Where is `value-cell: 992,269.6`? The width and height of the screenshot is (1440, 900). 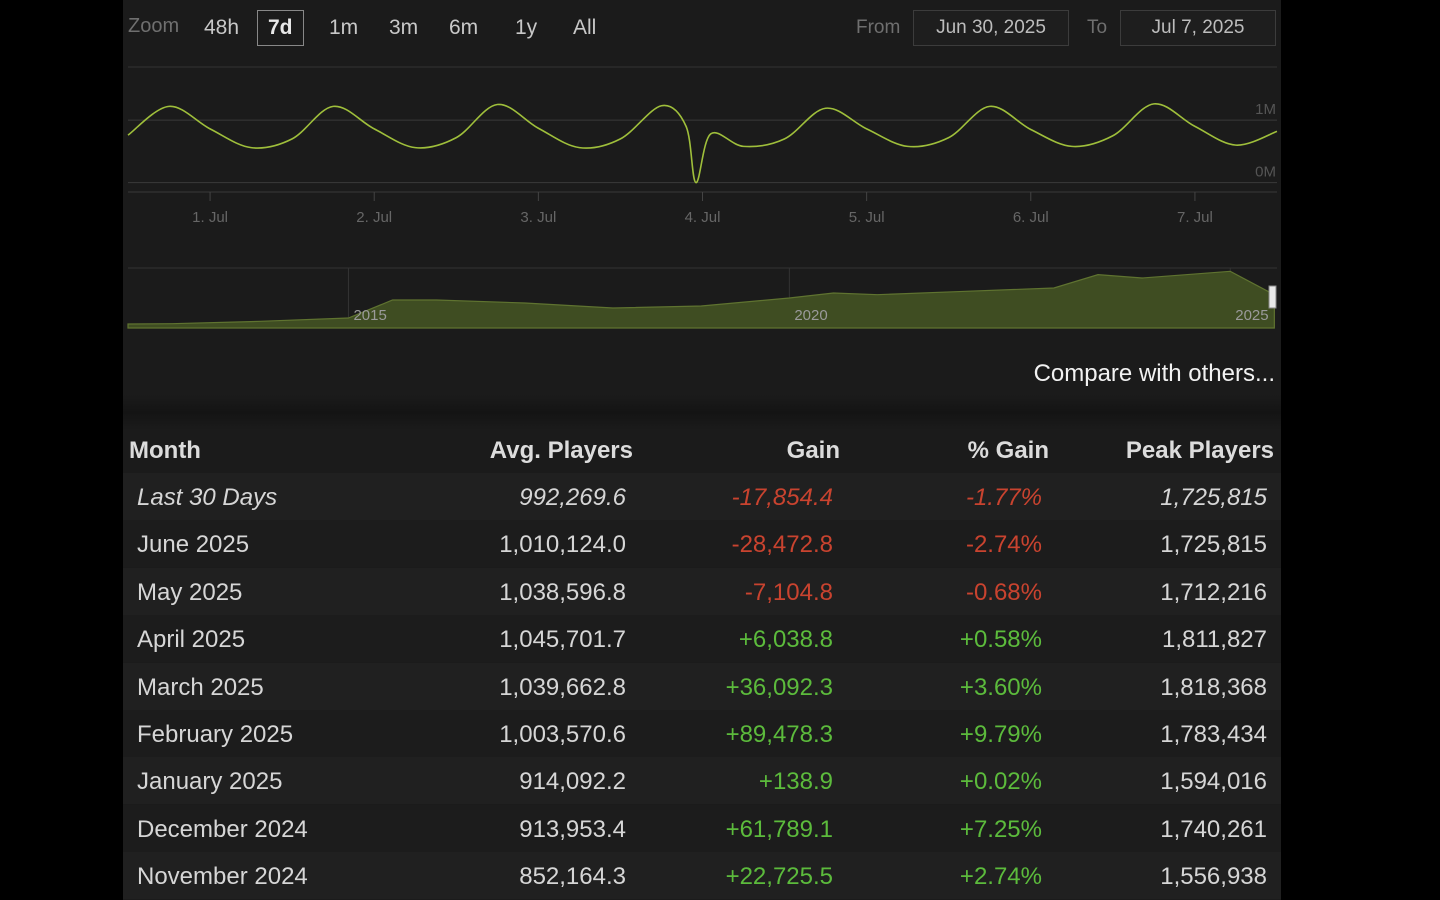
value-cell: 992,269.6 is located at coordinates (572, 497).